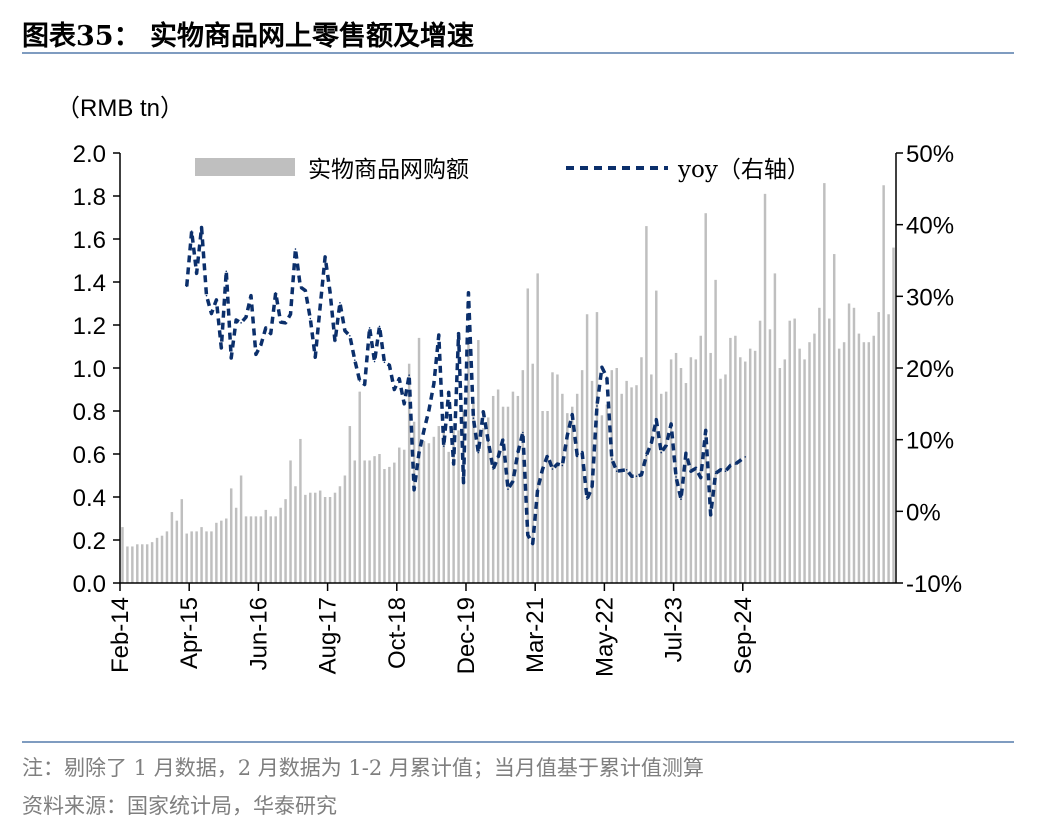 The width and height of the screenshot is (1048, 832). I want to click on left-tick-label: 1.0, so click(89, 369).